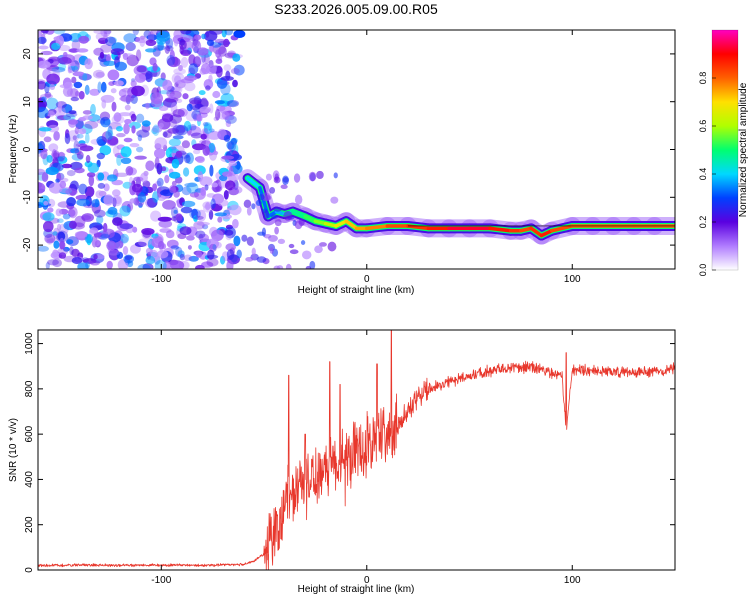  I want to click on snr-ylabel: SNR (10 * v/v), so click(13, 450).